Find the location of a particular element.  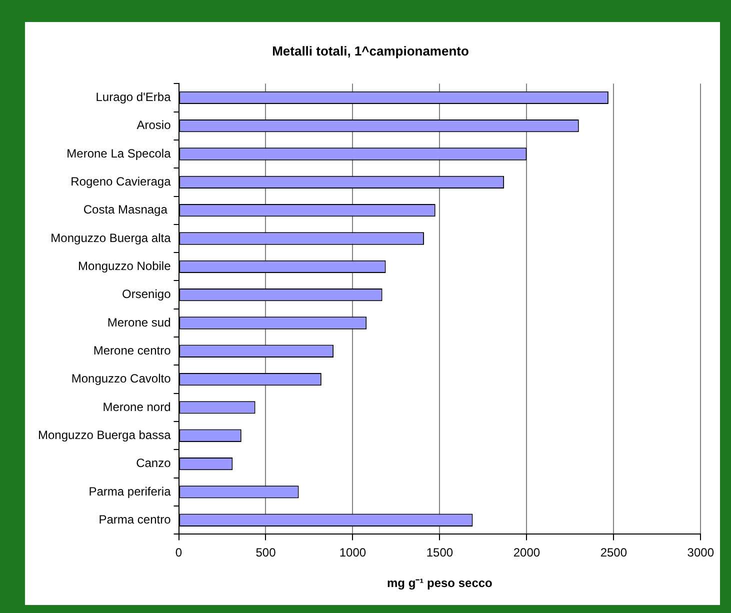

x-tick-label: 2000 is located at coordinates (526, 553).